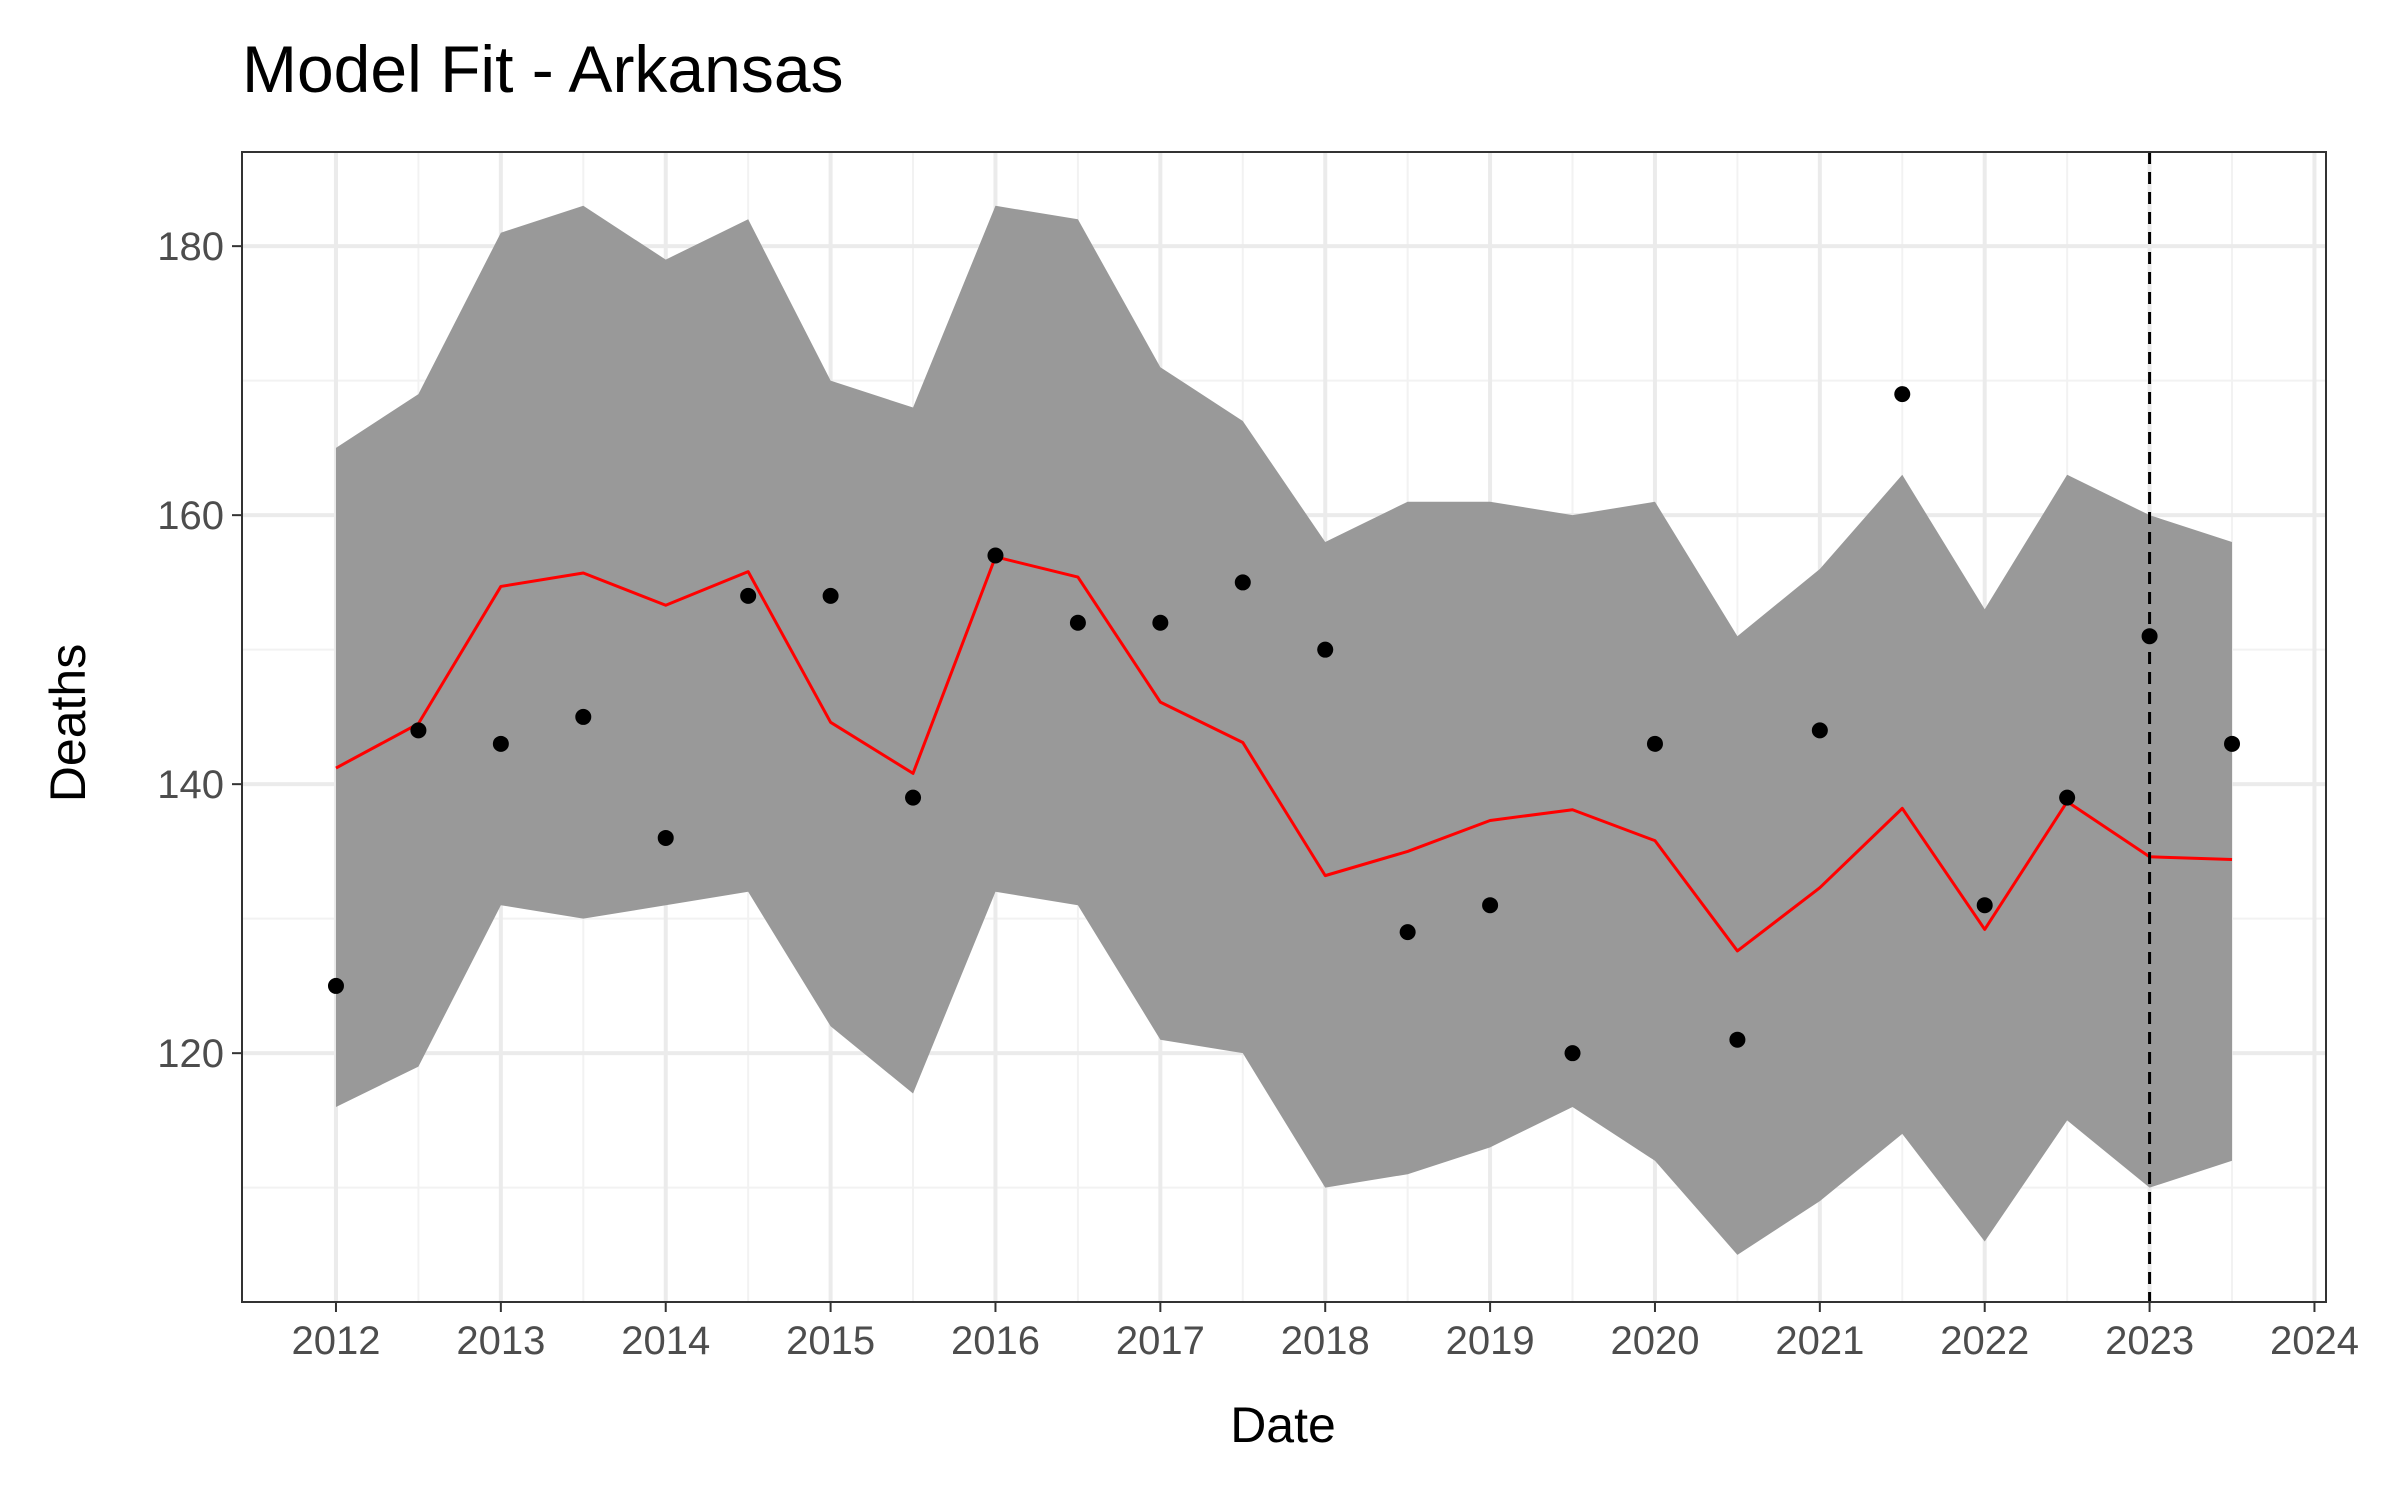  What do you see at coordinates (1654, 1341) in the screenshot?
I see `x-tick-label: 2020` at bounding box center [1654, 1341].